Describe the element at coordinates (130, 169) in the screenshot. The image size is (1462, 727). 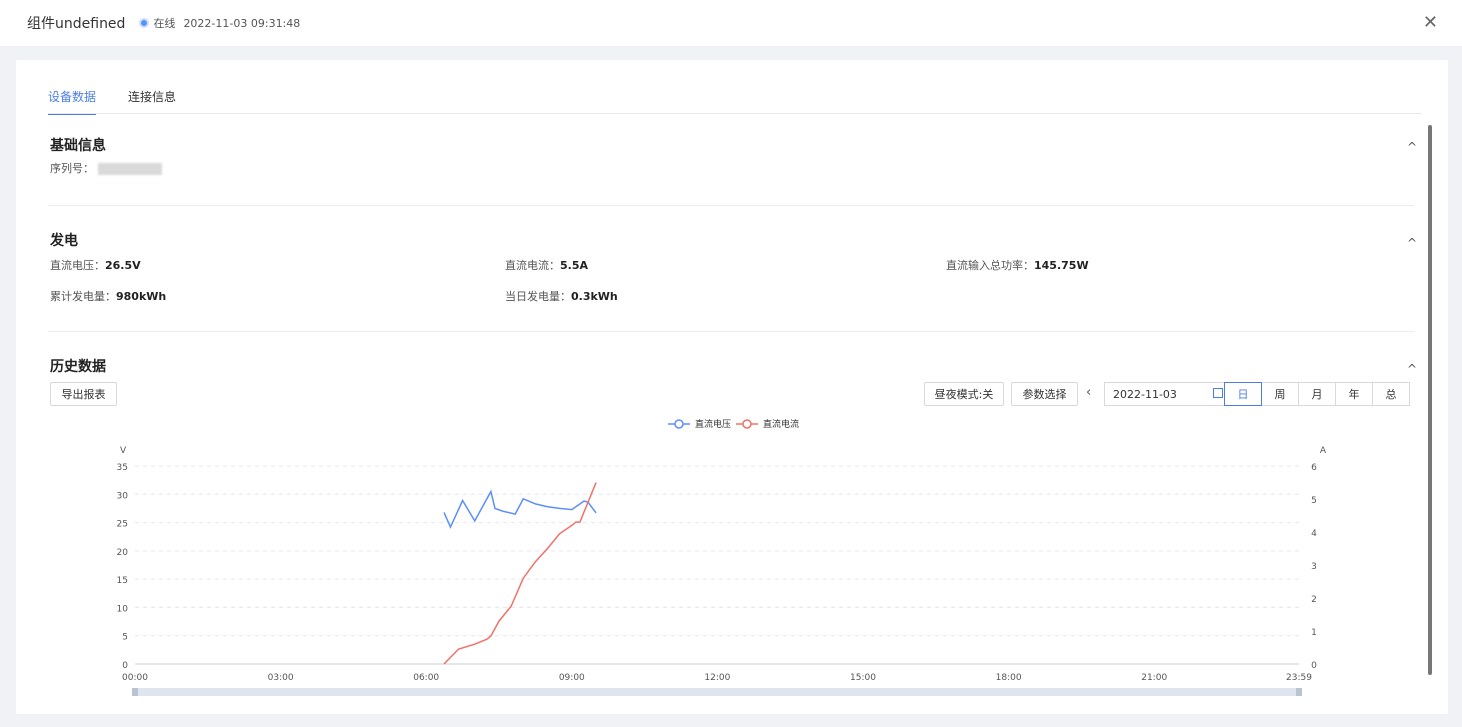
I see `serial-value-redacted` at that location.